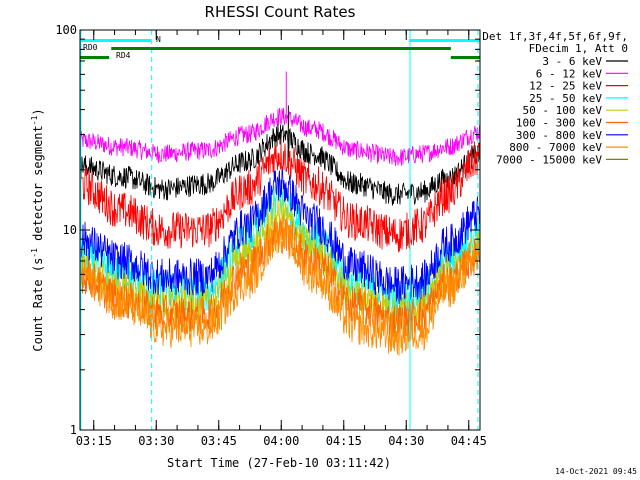 The image size is (640, 480). Describe the element at coordinates (555, 147) in the screenshot. I see `legend-label-7: 800 - 7000 keV` at that location.